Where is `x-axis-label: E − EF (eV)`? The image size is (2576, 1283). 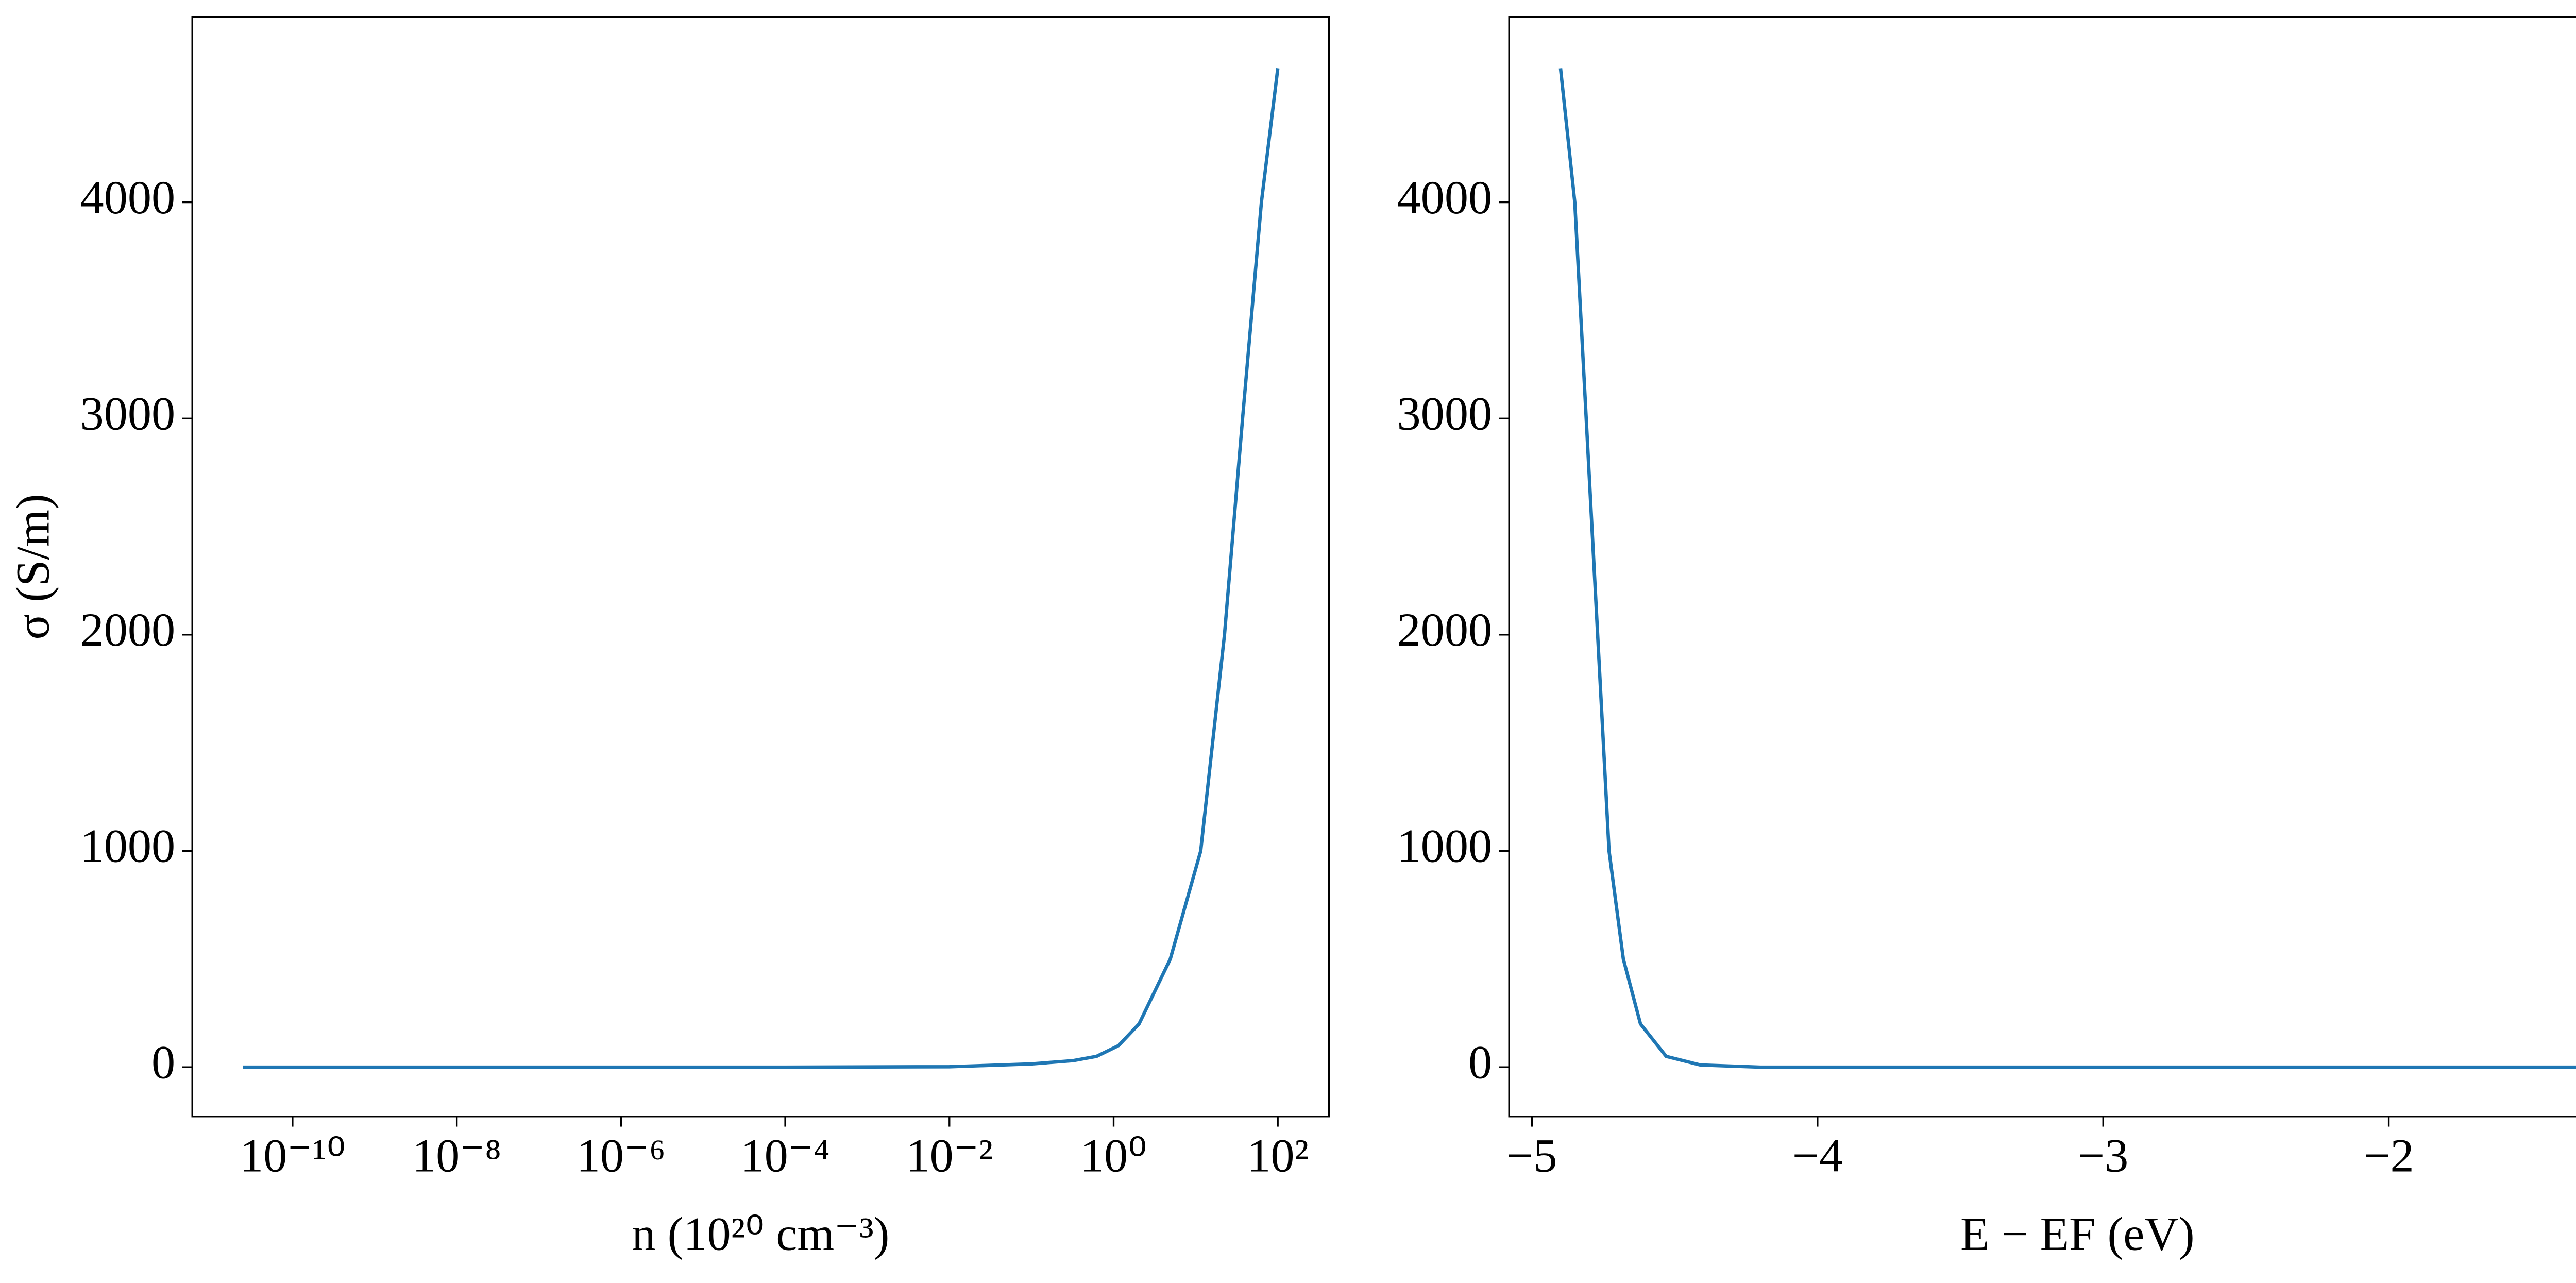
x-axis-label: E − EF (eV) is located at coordinates (2077, 1233).